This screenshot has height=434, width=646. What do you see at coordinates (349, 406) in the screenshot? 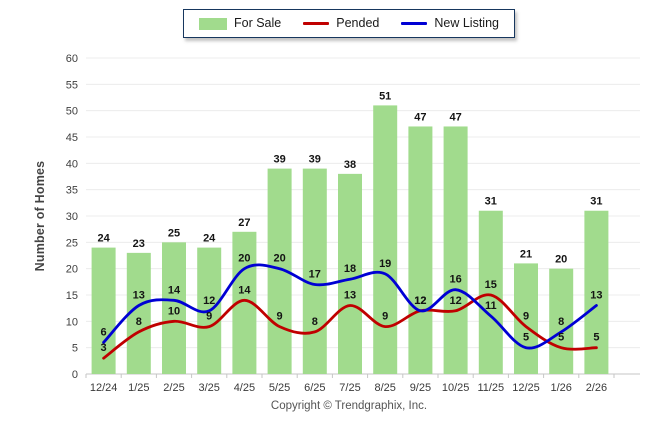
I see `copyright-text: Copyright © Trendgraphix, Inc.` at bounding box center [349, 406].